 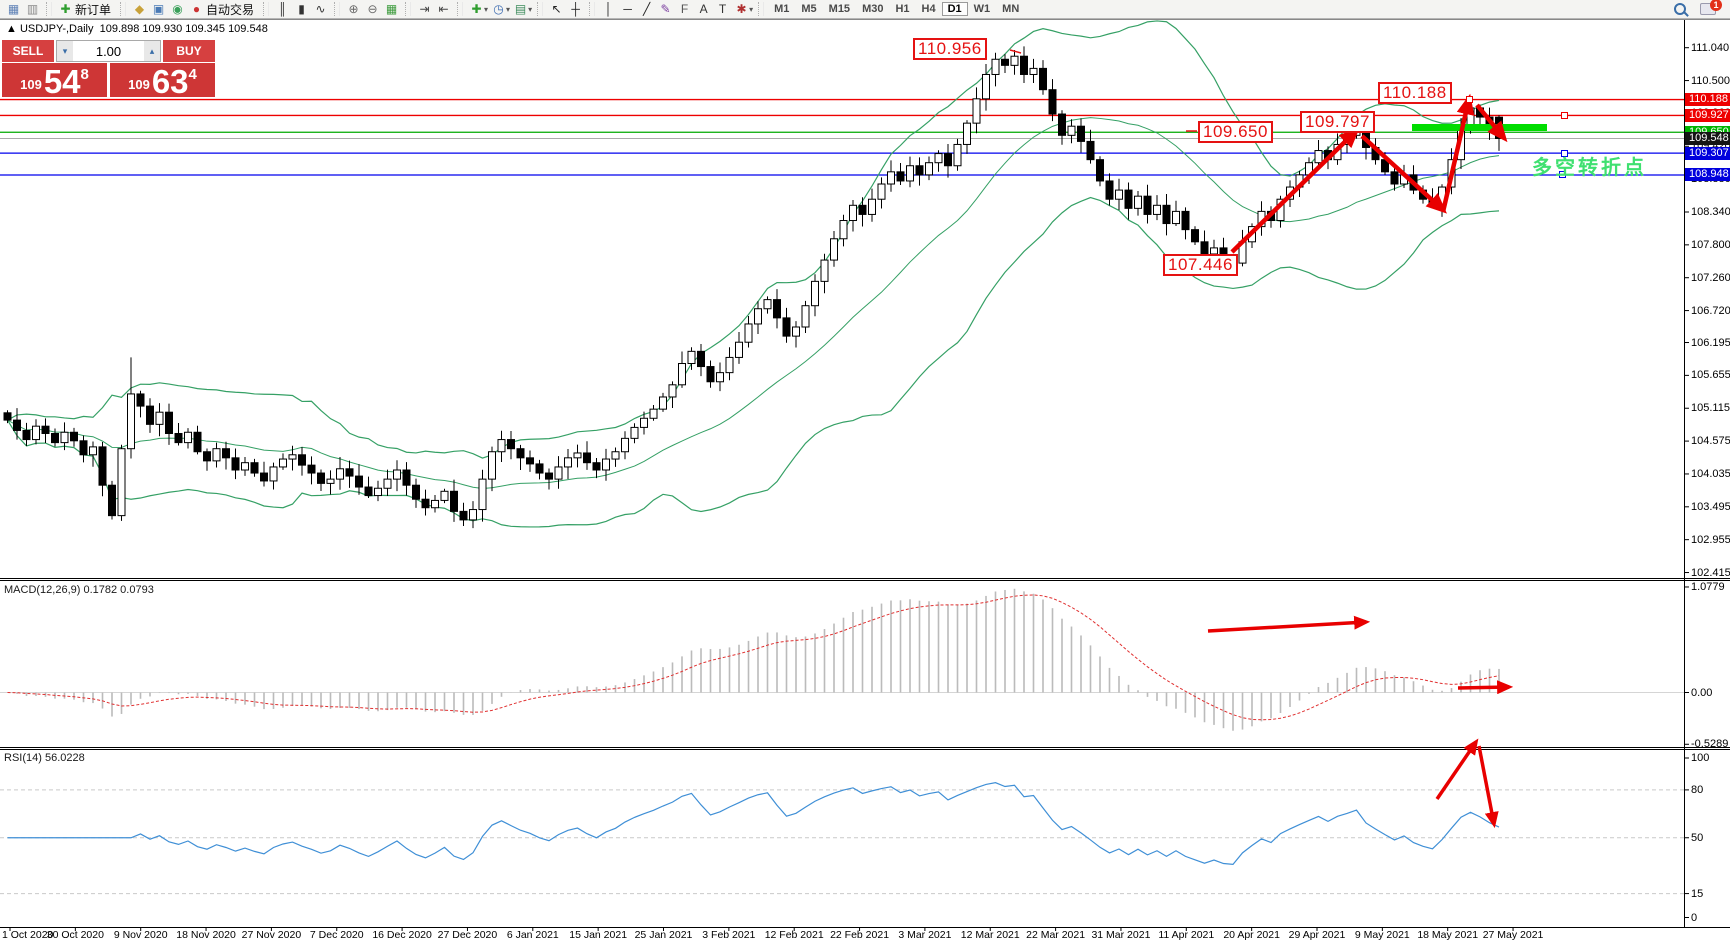 What do you see at coordinates (158, 9) in the screenshot?
I see `terminal-icon: ▣` at bounding box center [158, 9].